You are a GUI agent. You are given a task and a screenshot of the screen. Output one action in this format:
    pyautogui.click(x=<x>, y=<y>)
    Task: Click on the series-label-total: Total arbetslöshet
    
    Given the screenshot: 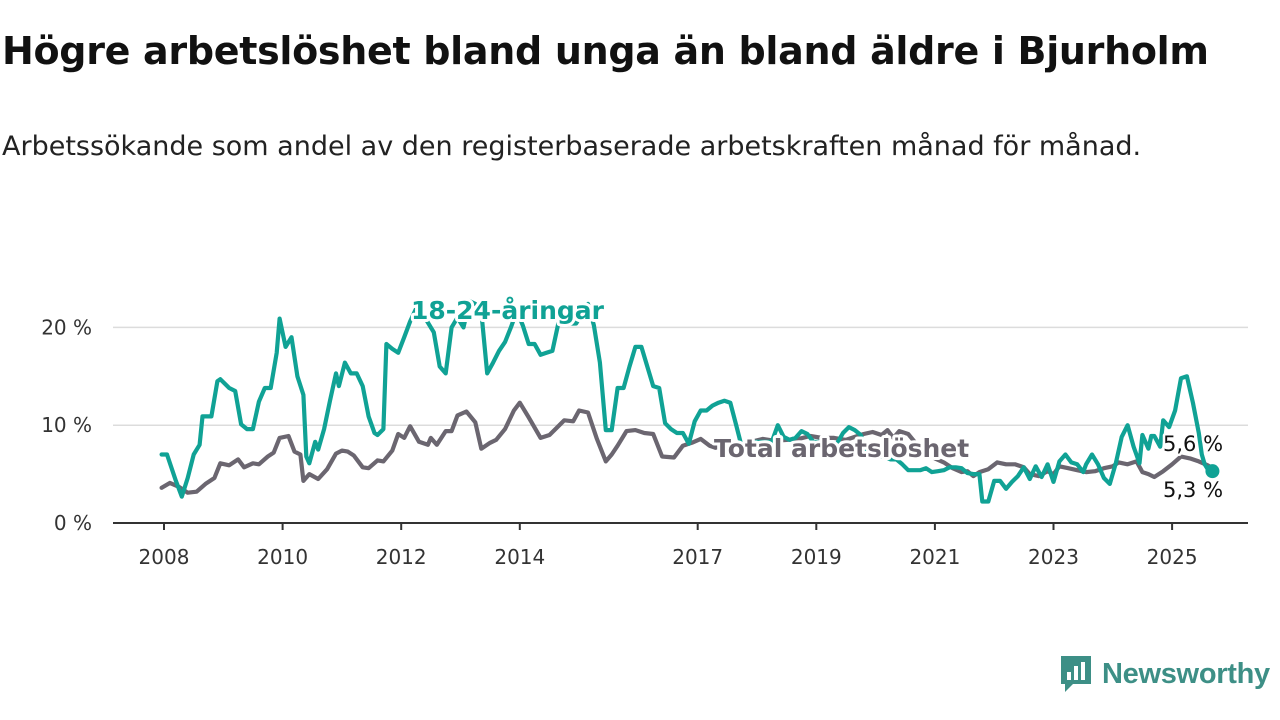 What is the action you would take?
    pyautogui.click(x=841, y=448)
    